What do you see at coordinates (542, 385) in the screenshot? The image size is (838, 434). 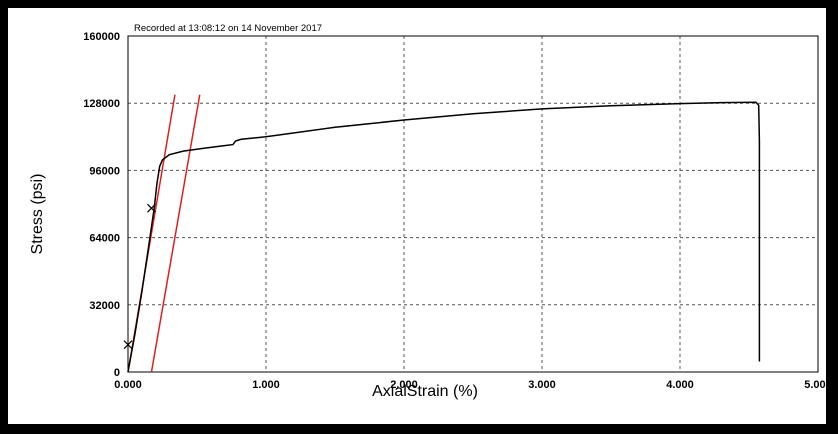 I see `x-tick-label: 3.000` at bounding box center [542, 385].